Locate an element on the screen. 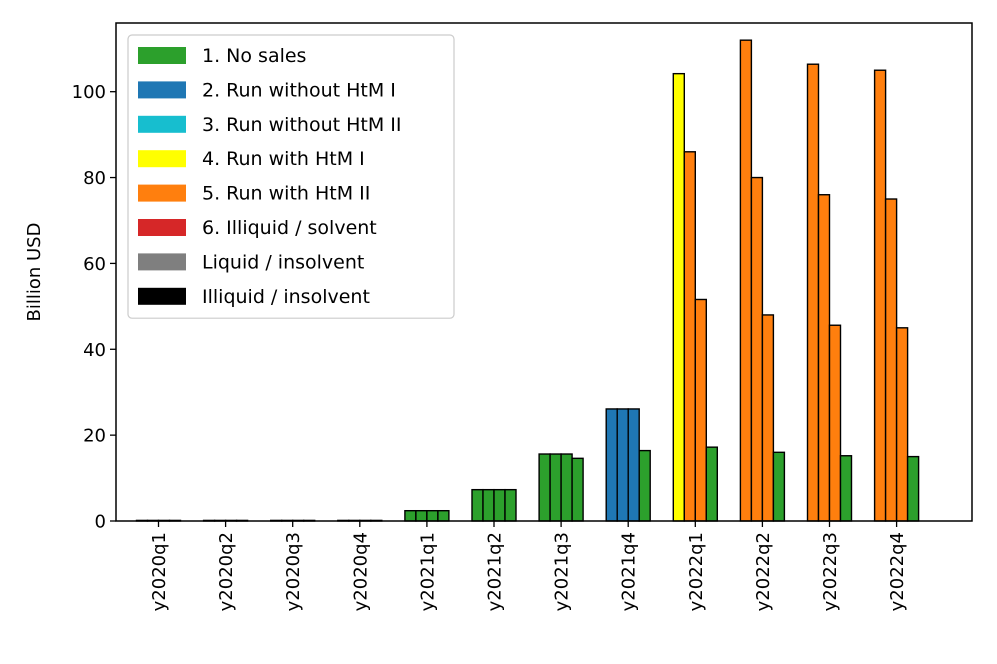 Image resolution: width=997 pixels, height=664 pixels. legend-label-run_htm1: 4. Run with HtM I is located at coordinates (283, 159).